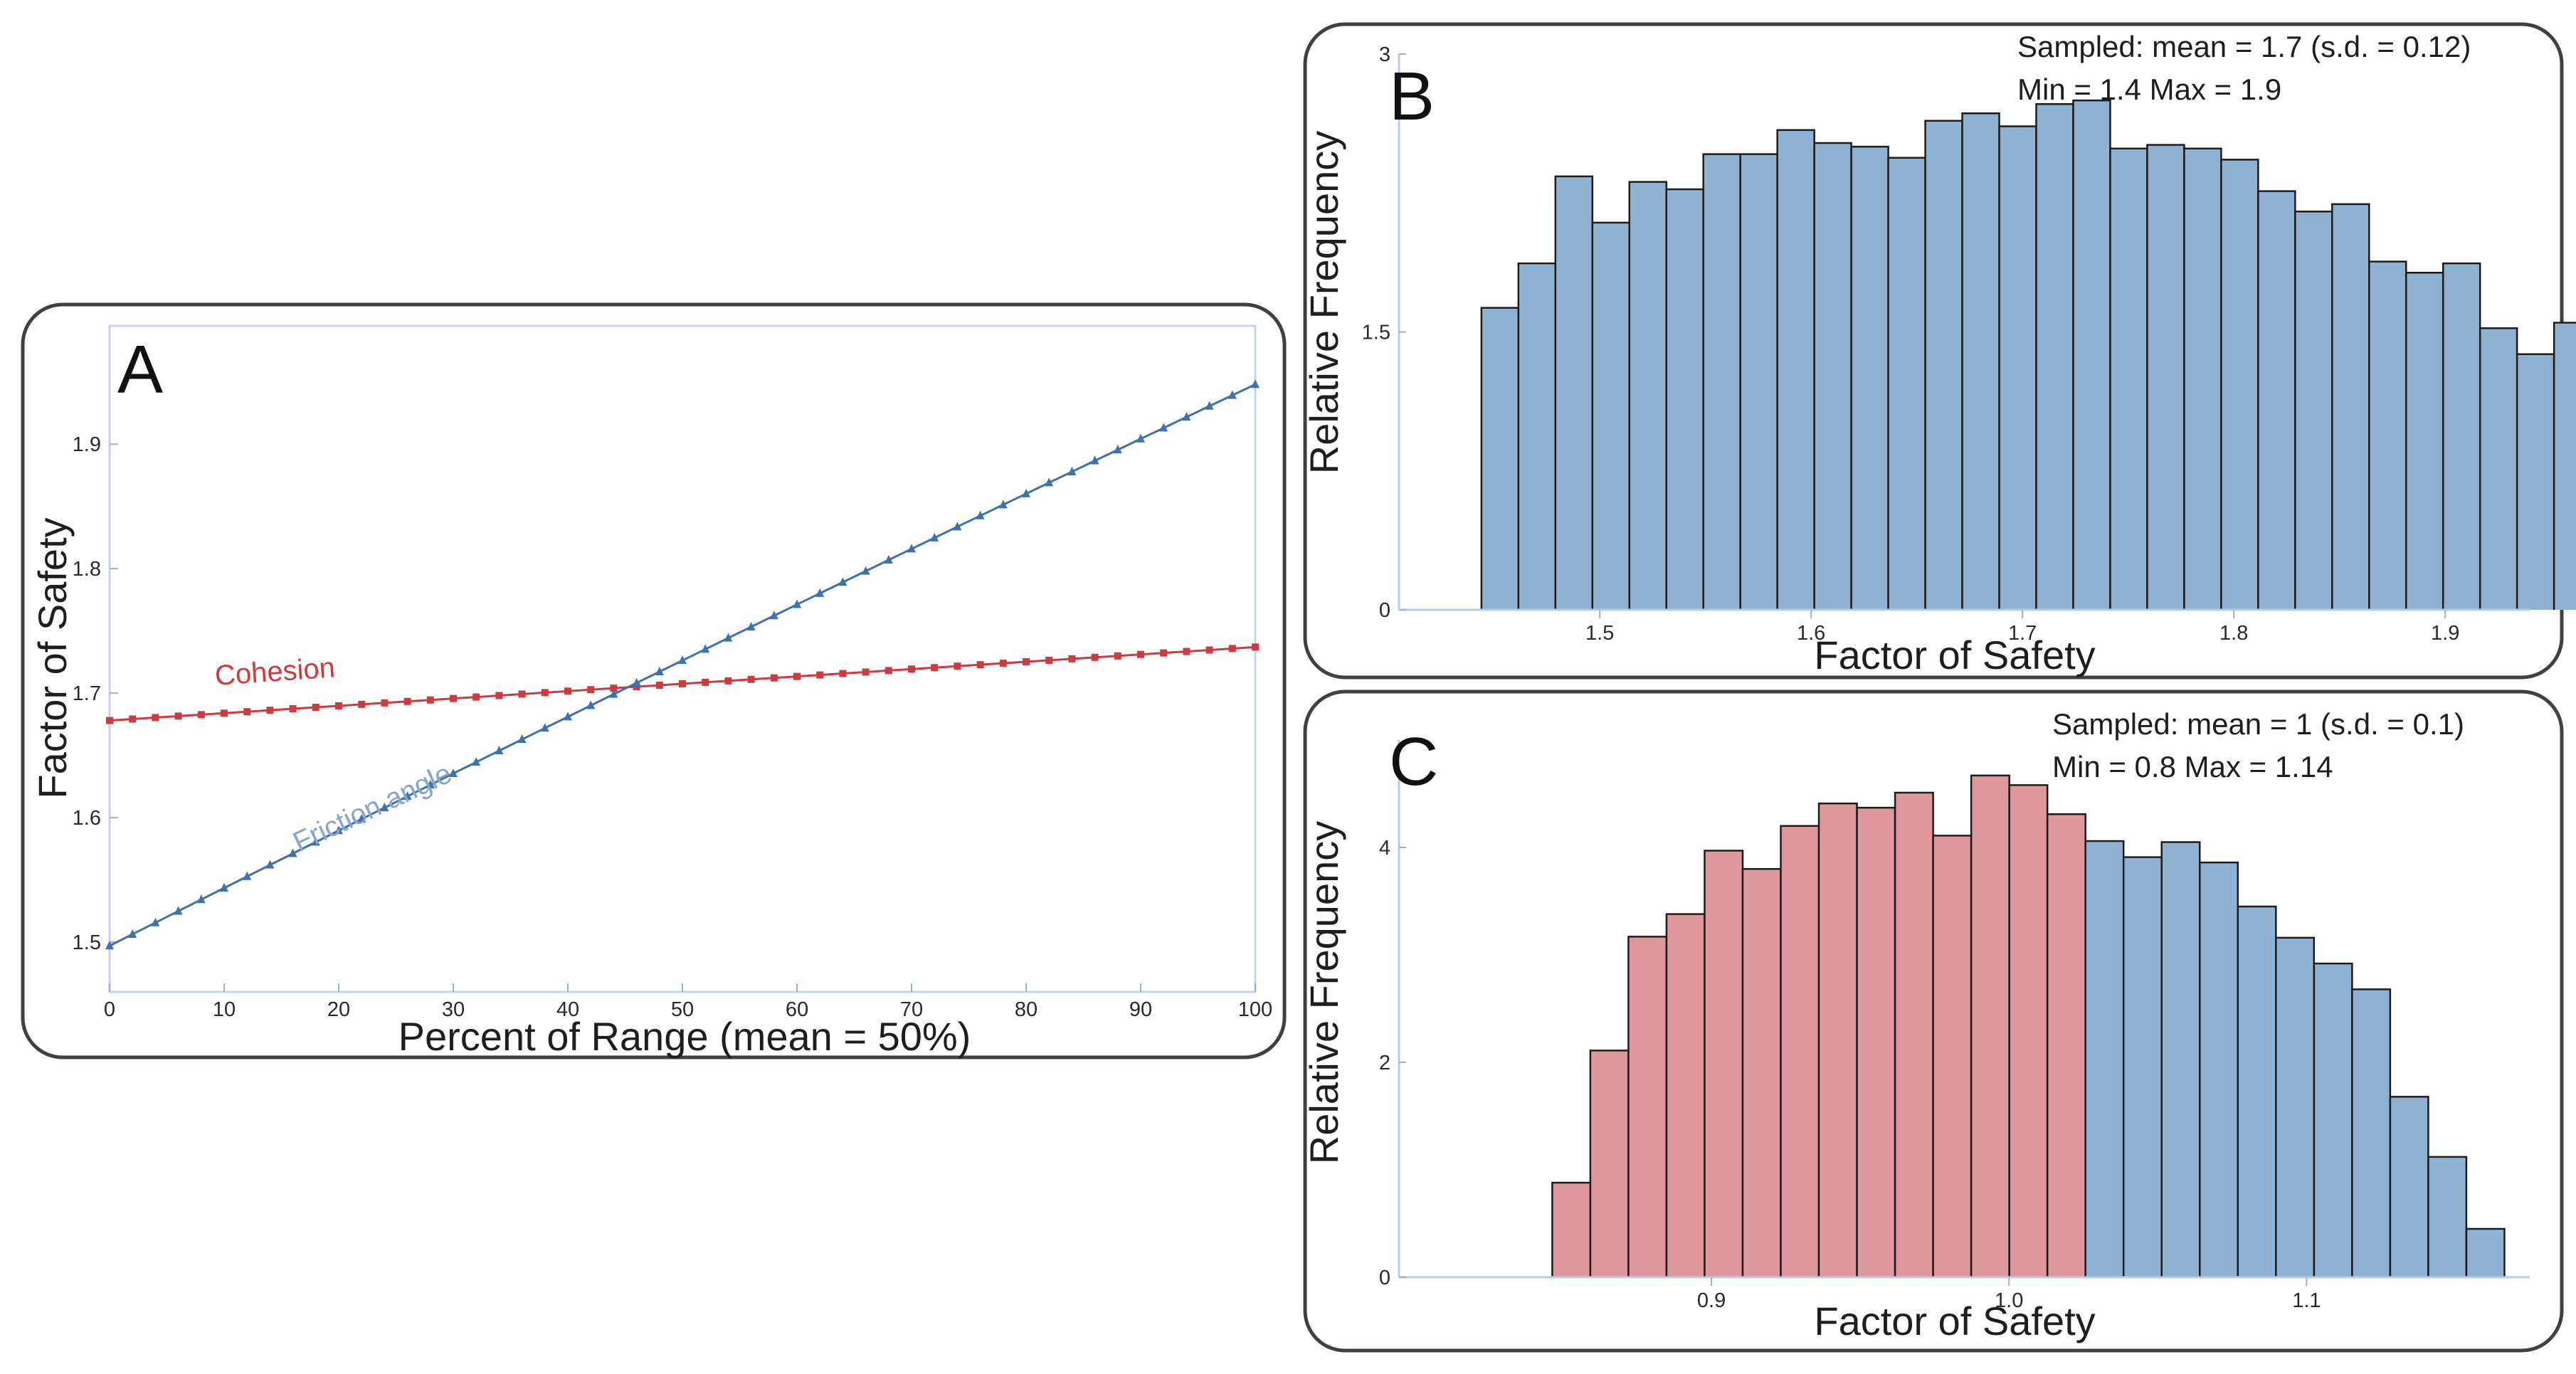 Image resolution: width=2576 pixels, height=1374 pixels. I want to click on panel-b-x-tick-label: 1.5, so click(1599, 634).